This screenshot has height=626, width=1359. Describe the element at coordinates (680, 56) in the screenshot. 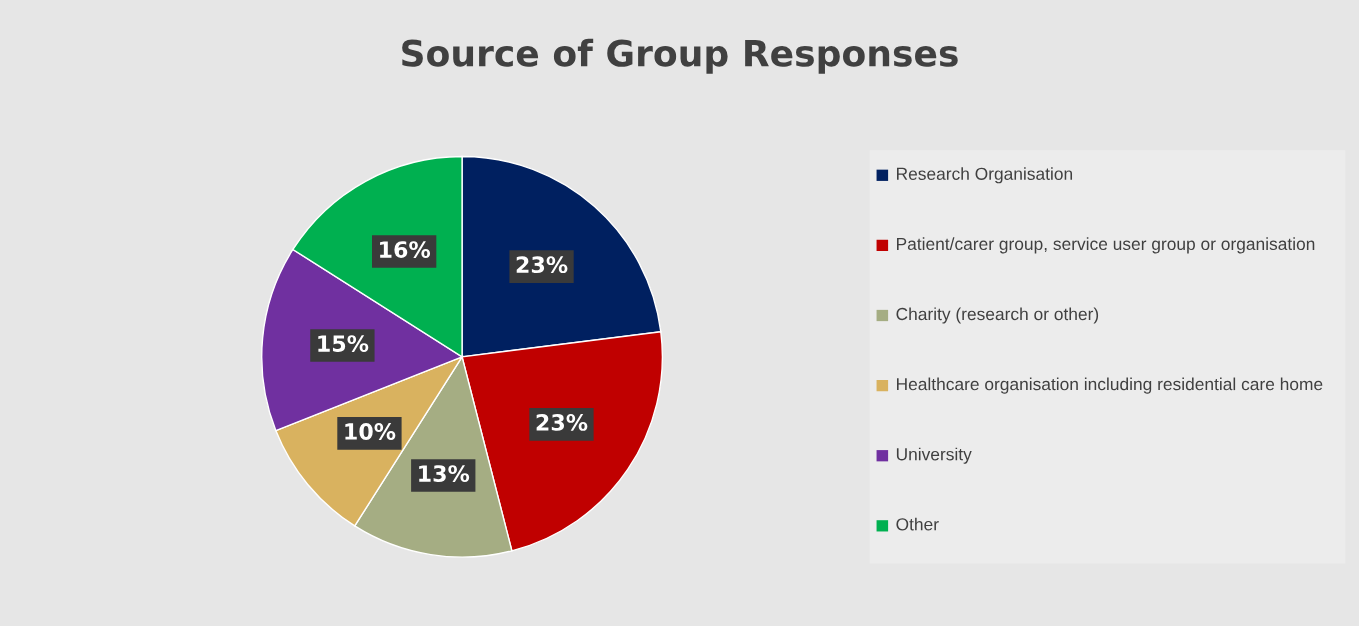

I see `chart-title: Source of Group Responses` at that location.